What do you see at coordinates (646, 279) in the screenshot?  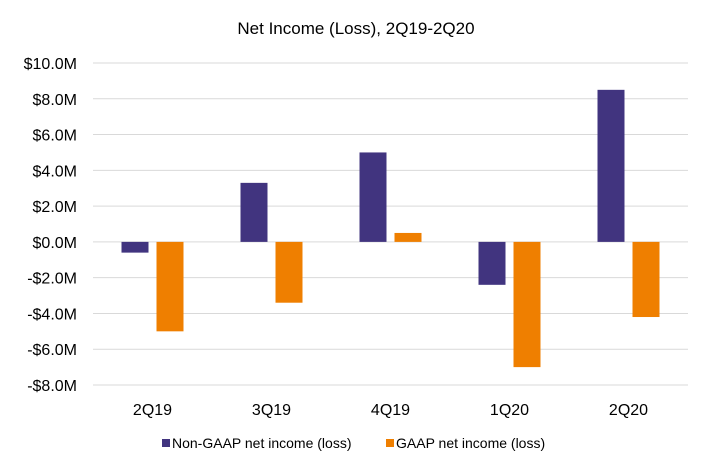 I see `bar-gaap-2q20` at bounding box center [646, 279].